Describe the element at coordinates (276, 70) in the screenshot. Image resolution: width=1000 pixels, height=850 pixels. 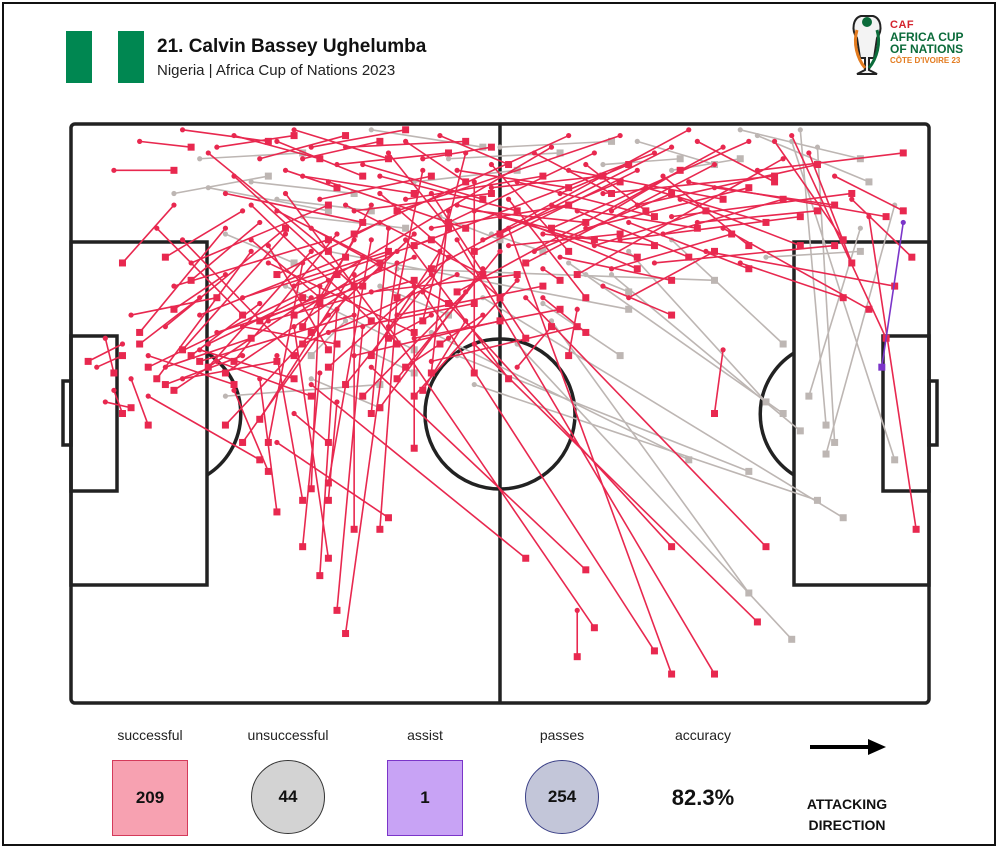
I see `player-subtitle: Nigeria | Africa Cup of Nations 2023` at that location.